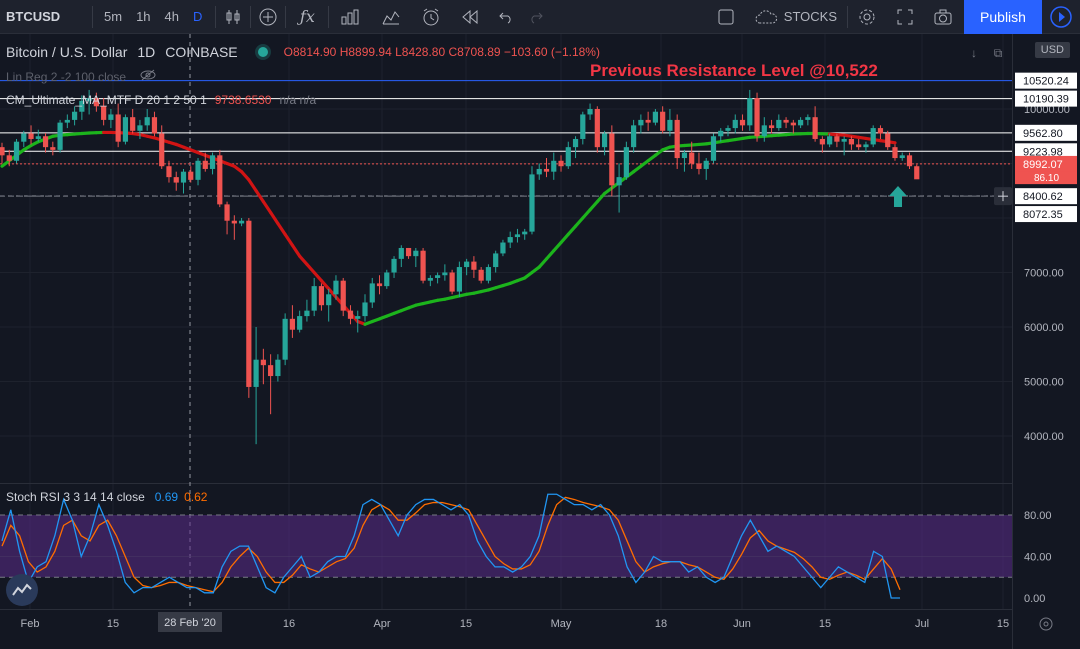  Describe the element at coordinates (171, 16) in the screenshot. I see `interval-4h: 4h` at that location.